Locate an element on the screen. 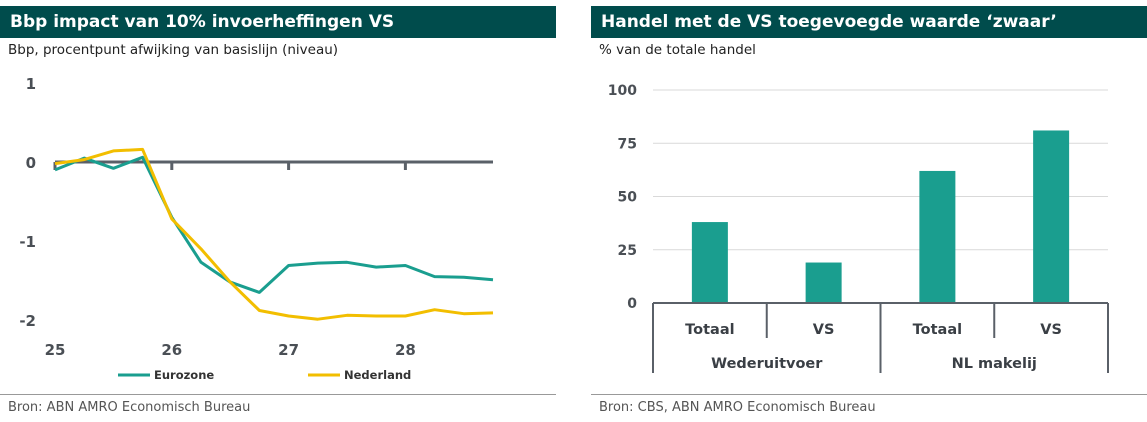 This screenshot has width=1147, height=422. left-chart-title: Bbp impact van 10% invoerheffingen VS is located at coordinates (278, 22).